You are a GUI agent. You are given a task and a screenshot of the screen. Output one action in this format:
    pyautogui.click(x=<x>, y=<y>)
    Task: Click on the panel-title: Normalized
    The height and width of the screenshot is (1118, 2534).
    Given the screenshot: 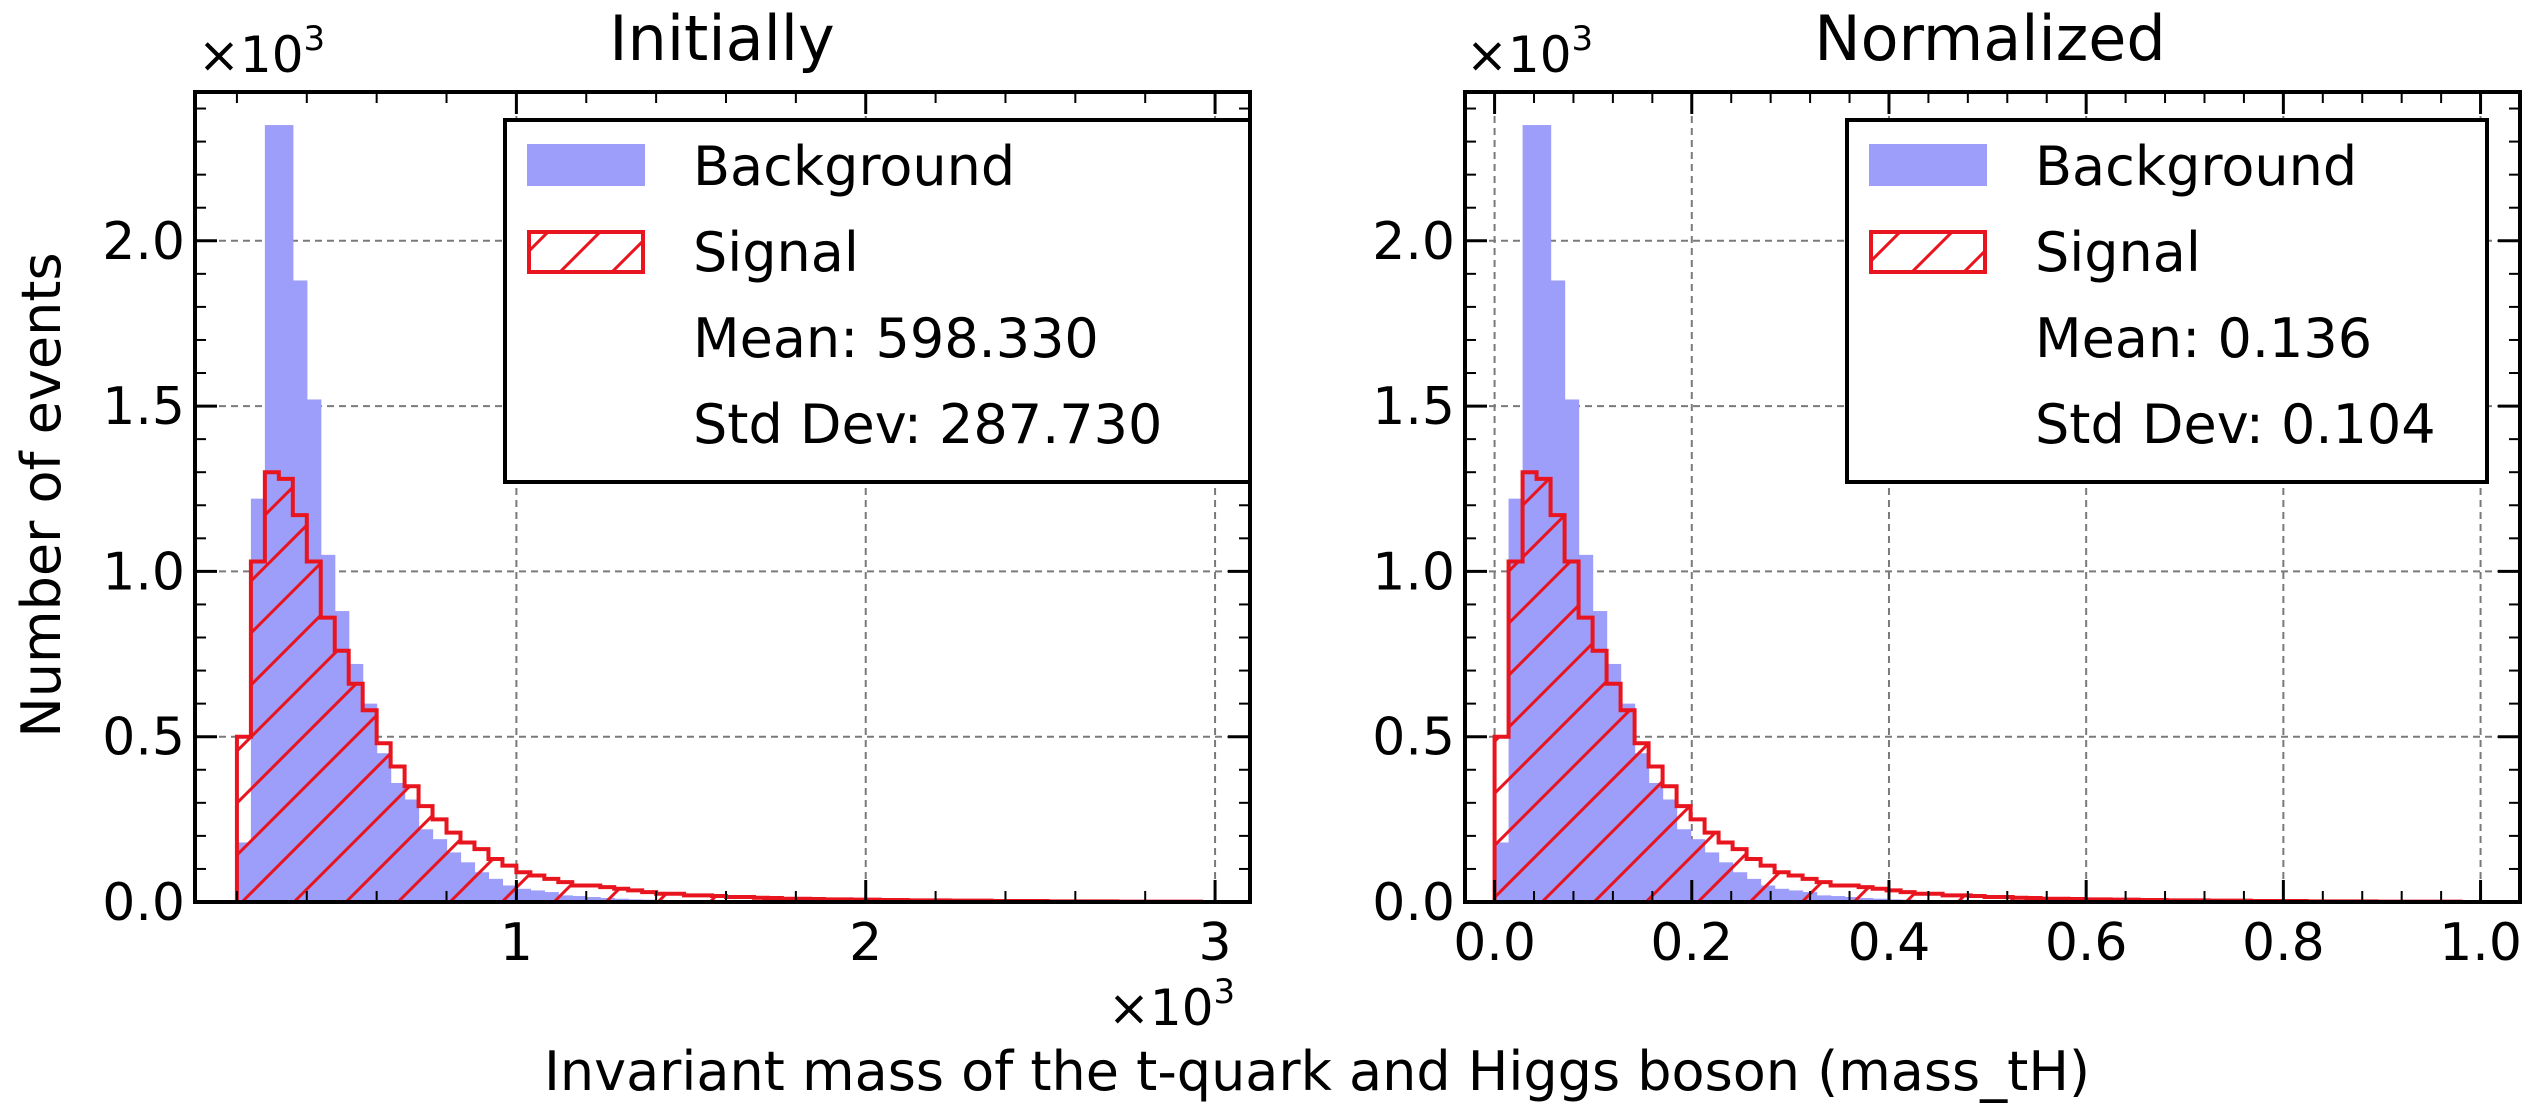 What is the action you would take?
    pyautogui.click(x=1990, y=38)
    